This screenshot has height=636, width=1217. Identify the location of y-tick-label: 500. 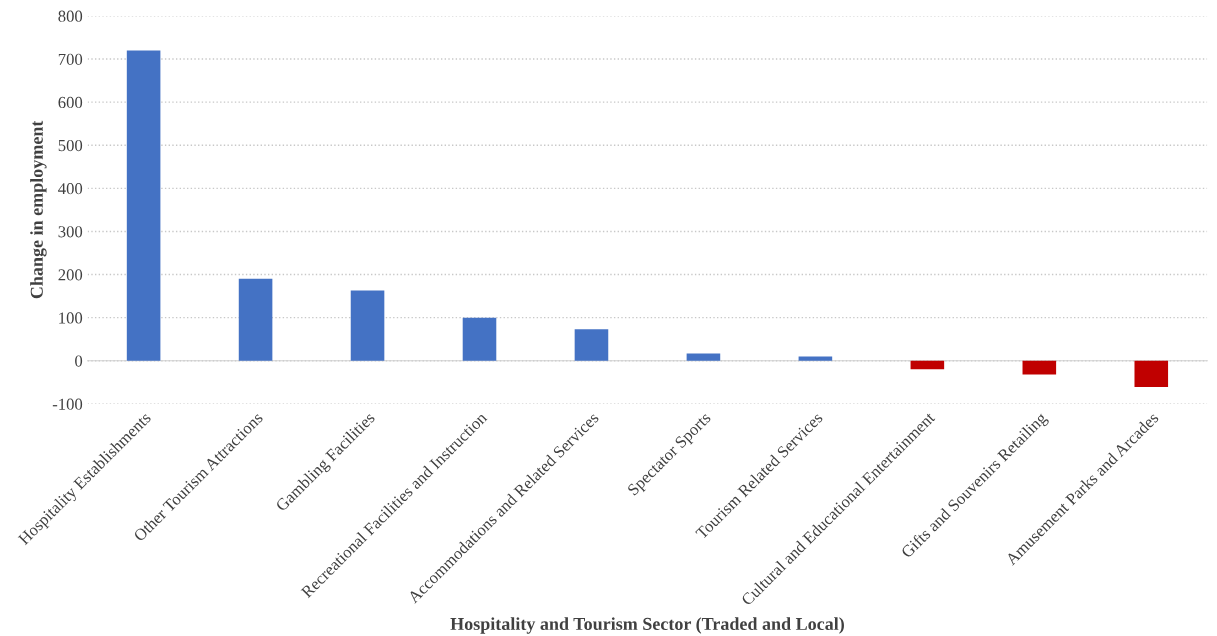
(70, 145).